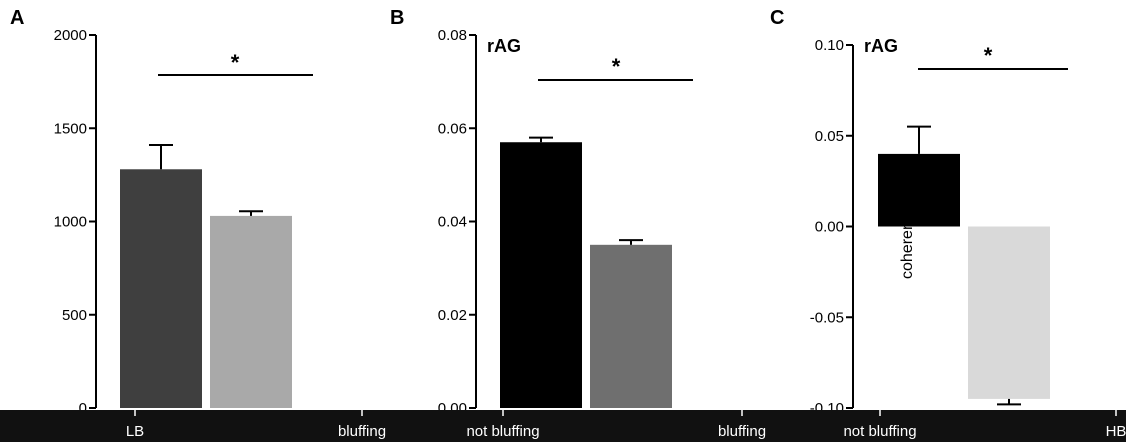 This screenshot has height=442, width=1126. What do you see at coordinates (452, 128) in the screenshot?
I see `y-tick-label: 0.06` at bounding box center [452, 128].